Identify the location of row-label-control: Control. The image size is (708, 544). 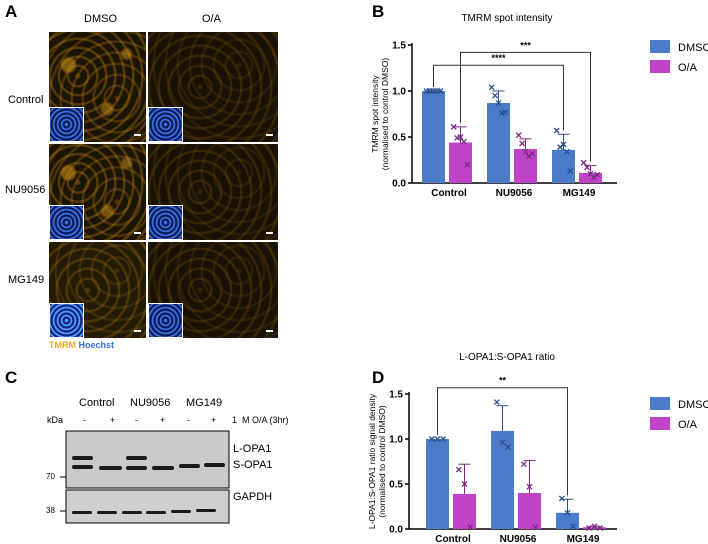
(26, 100).